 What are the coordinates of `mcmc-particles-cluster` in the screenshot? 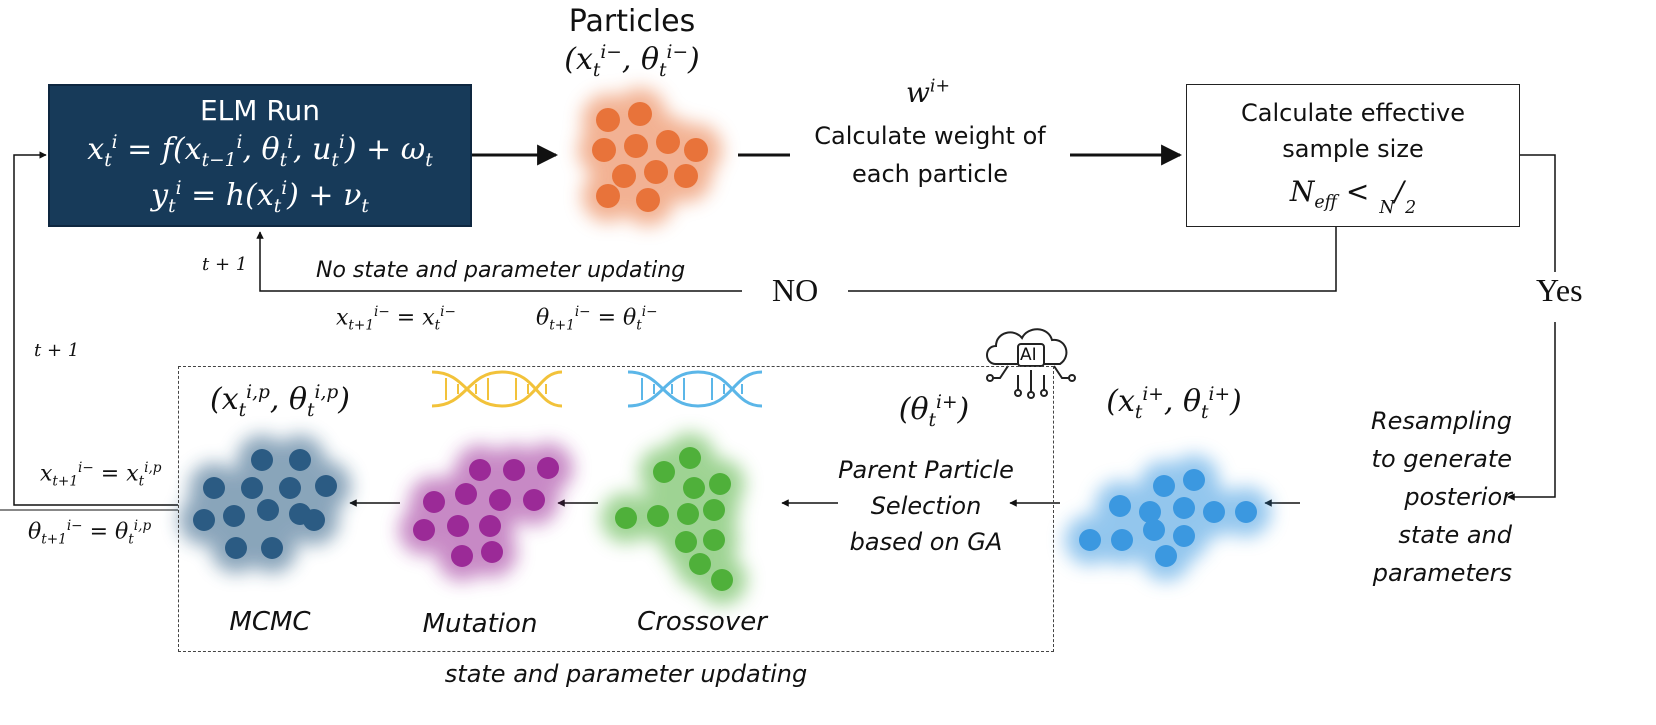 It's located at (265, 504).